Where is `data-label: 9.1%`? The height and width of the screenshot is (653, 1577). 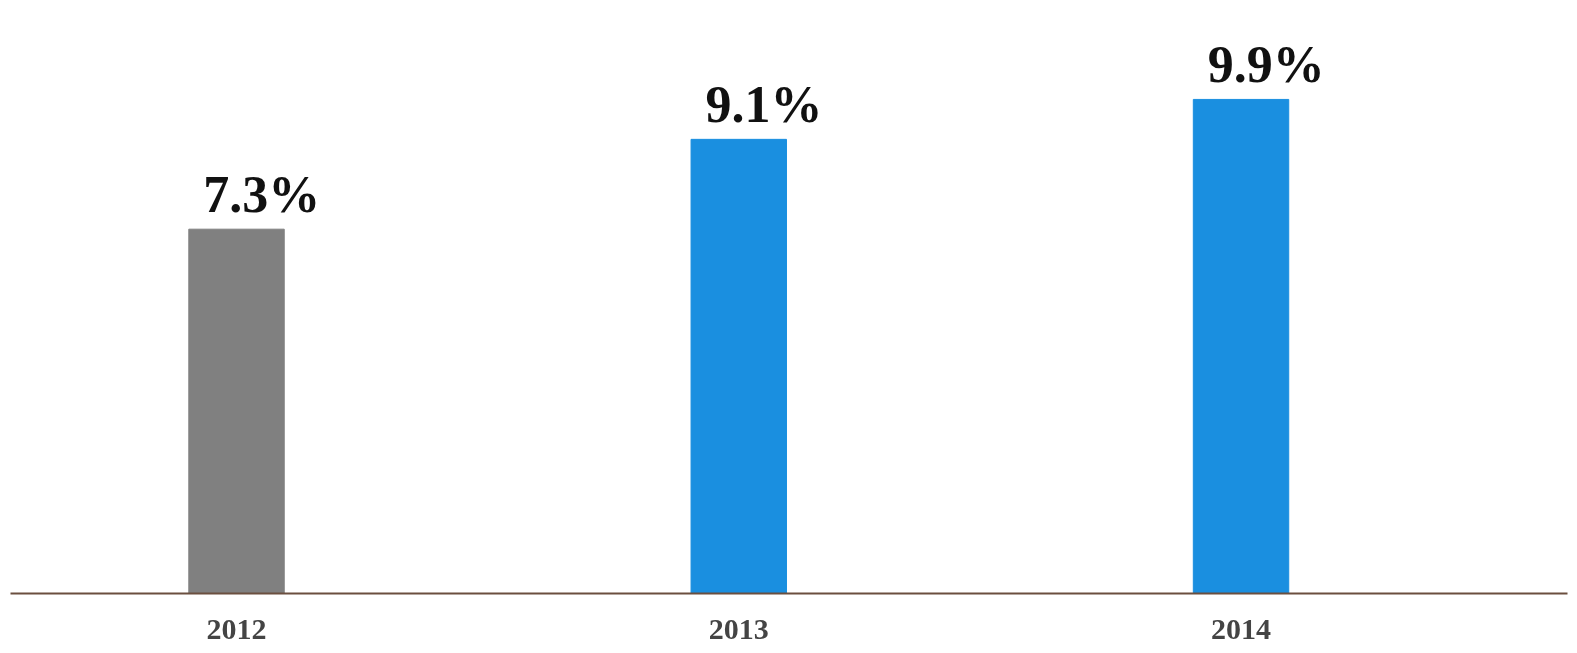 data-label: 9.1% is located at coordinates (764, 105).